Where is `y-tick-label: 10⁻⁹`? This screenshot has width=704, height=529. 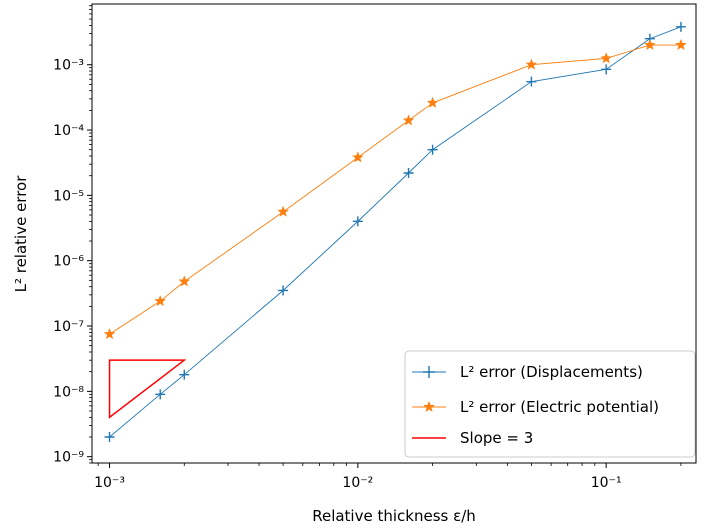 y-tick-label: 10⁻⁹ is located at coordinates (68, 458).